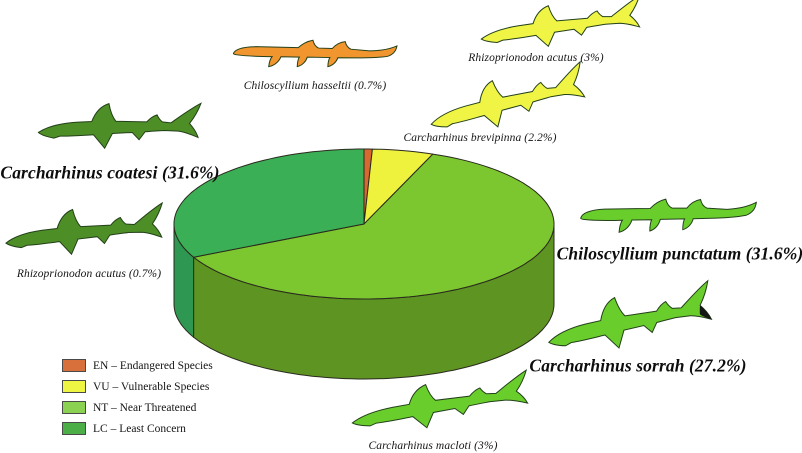 The width and height of the screenshot is (802, 453). Describe the element at coordinates (315, 86) in the screenshot. I see `species-label-hasseltii: Chiloscyllium hasseltii (0.7%)` at that location.